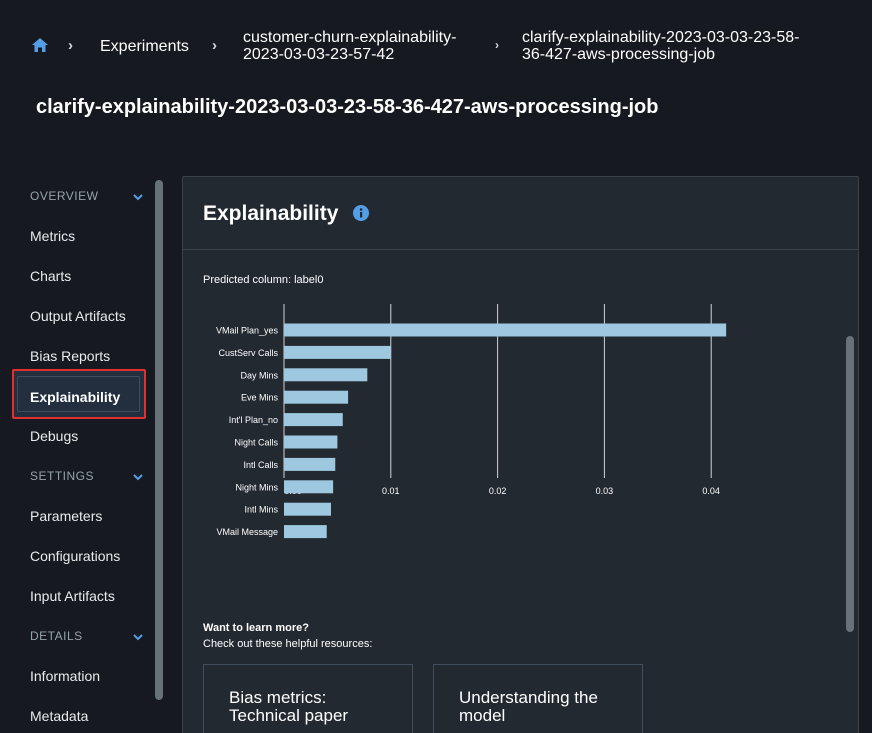 Image resolution: width=872 pixels, height=733 pixels. Describe the element at coordinates (850, 484) in the screenshot. I see `main-scrollbar` at that location.